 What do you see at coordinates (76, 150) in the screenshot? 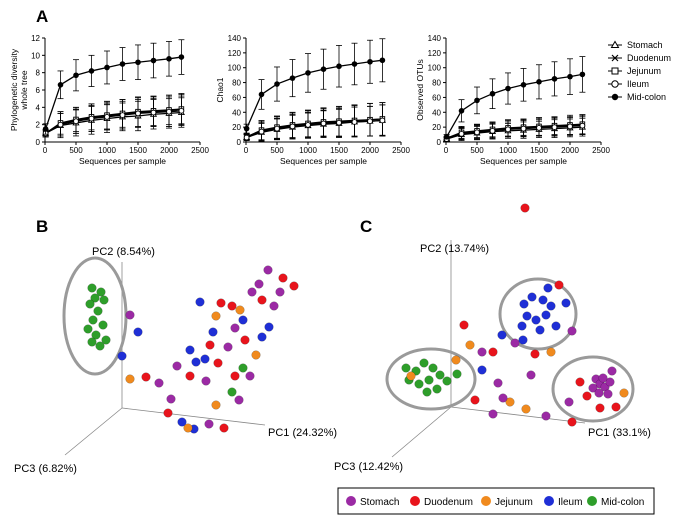
I see `x-tick-label: 500` at bounding box center [76, 150].